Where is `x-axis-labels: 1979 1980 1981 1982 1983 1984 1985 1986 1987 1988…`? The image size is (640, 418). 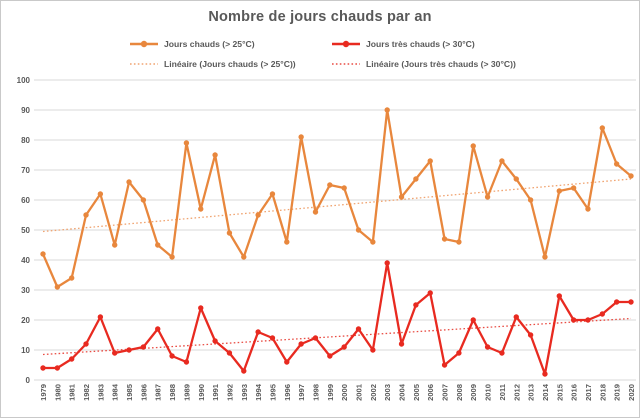 x-axis-labels: 1979 1980 1981 1982 1983 1984 1985 1986 1987 1988… is located at coordinates (337, 392).